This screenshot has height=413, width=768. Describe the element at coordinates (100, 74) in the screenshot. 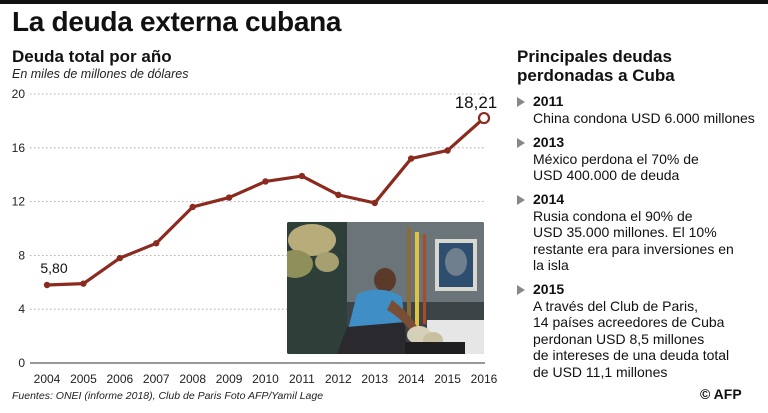

I see `chart-subtitle: En miles de millones de dólares` at that location.